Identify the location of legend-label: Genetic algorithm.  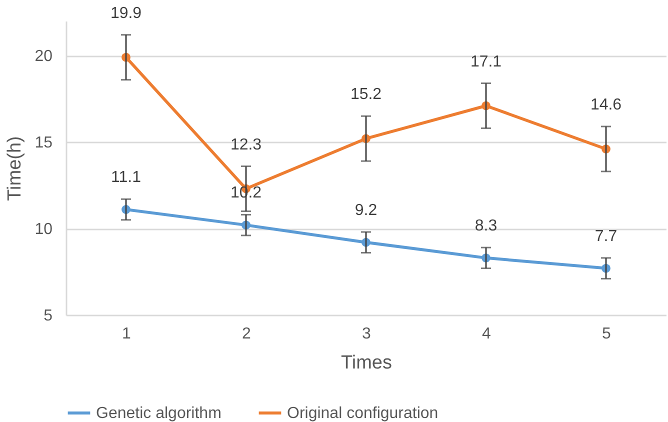
(159, 413).